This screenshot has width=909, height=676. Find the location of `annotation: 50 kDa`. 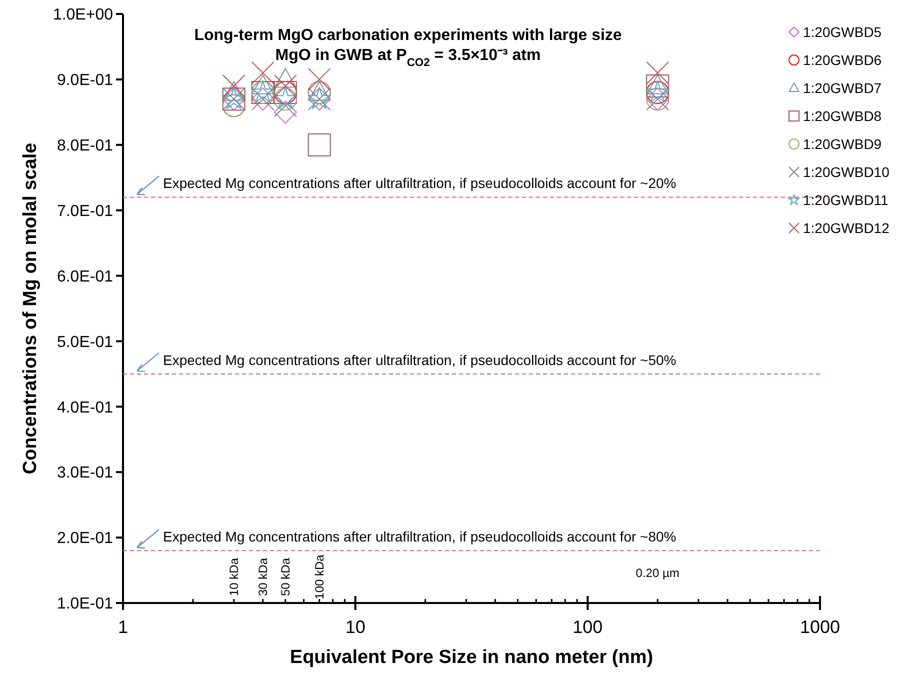

annotation: 50 kDa is located at coordinates (285, 577).